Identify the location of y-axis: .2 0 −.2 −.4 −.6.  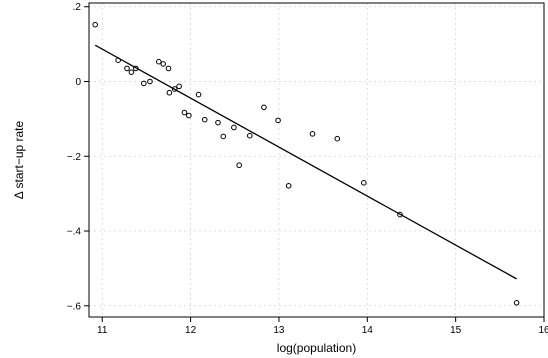
(78, 157).